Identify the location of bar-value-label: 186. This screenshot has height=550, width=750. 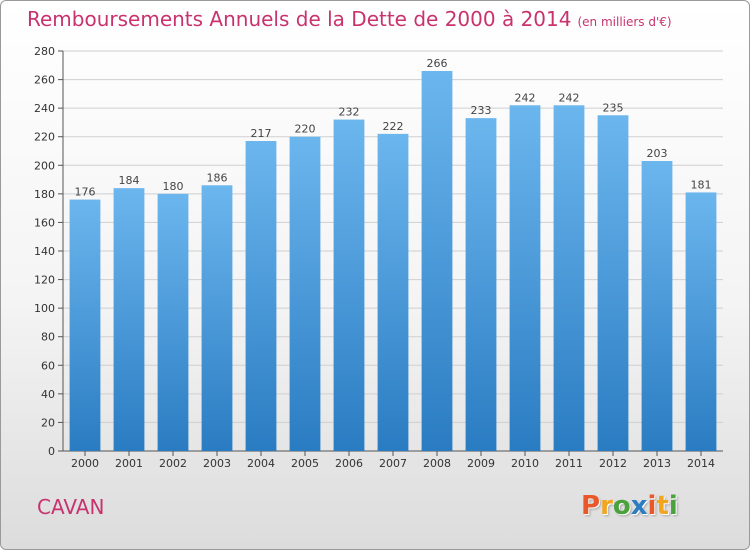
(217, 177).